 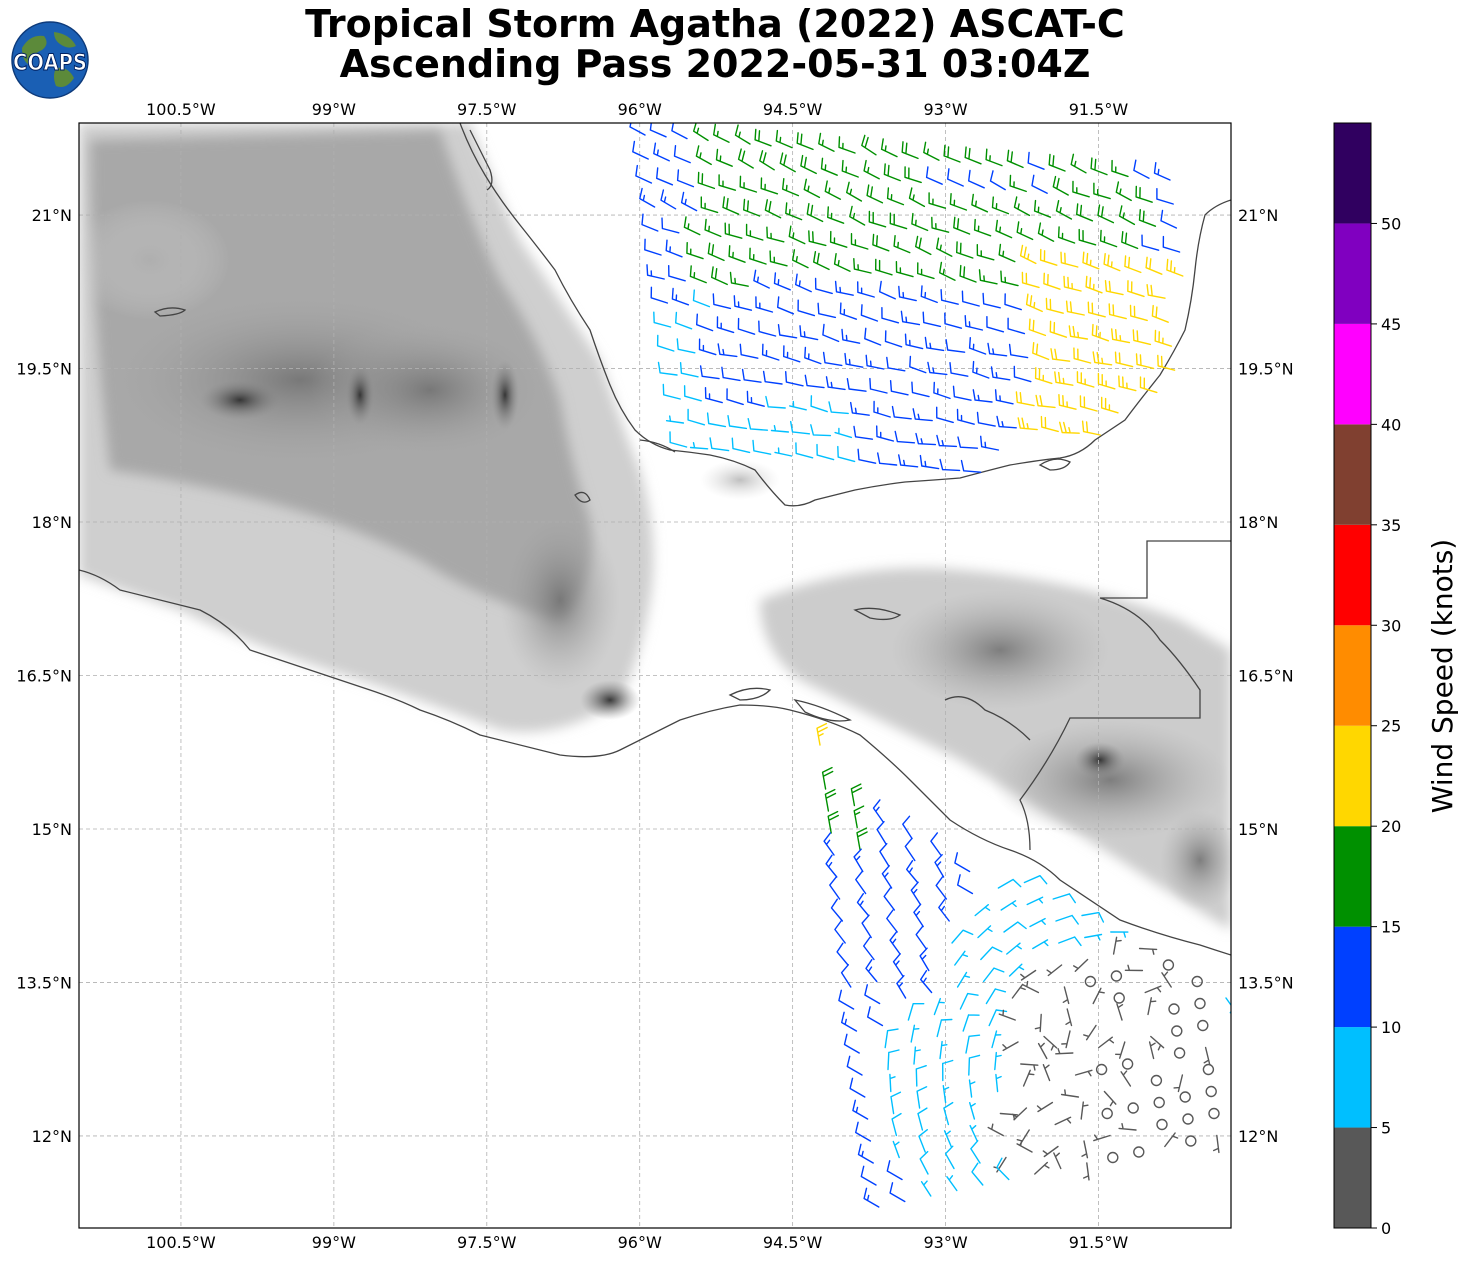 What do you see at coordinates (1391, 1027) in the screenshot?
I see `colorbar-tick-label: 10` at bounding box center [1391, 1027].